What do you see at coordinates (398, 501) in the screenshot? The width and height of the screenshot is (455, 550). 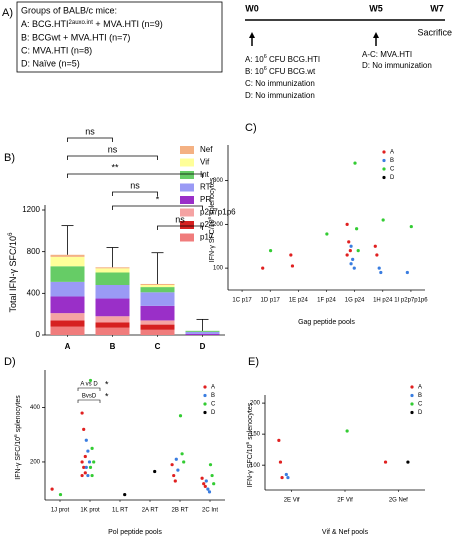 I see `x-tick-label: 2G Nef` at bounding box center [398, 501].